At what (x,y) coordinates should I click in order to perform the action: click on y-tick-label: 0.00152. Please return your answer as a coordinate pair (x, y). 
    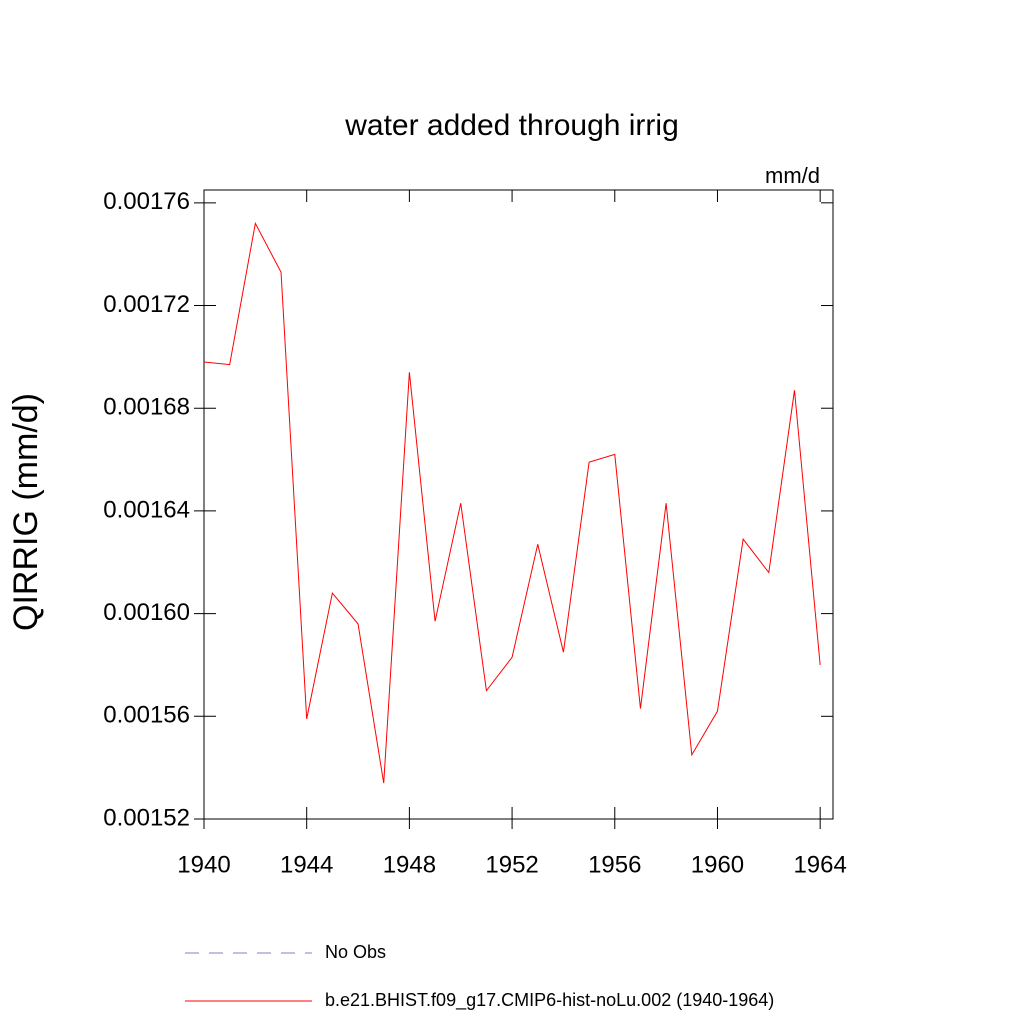
    Looking at the image, I should click on (146, 817).